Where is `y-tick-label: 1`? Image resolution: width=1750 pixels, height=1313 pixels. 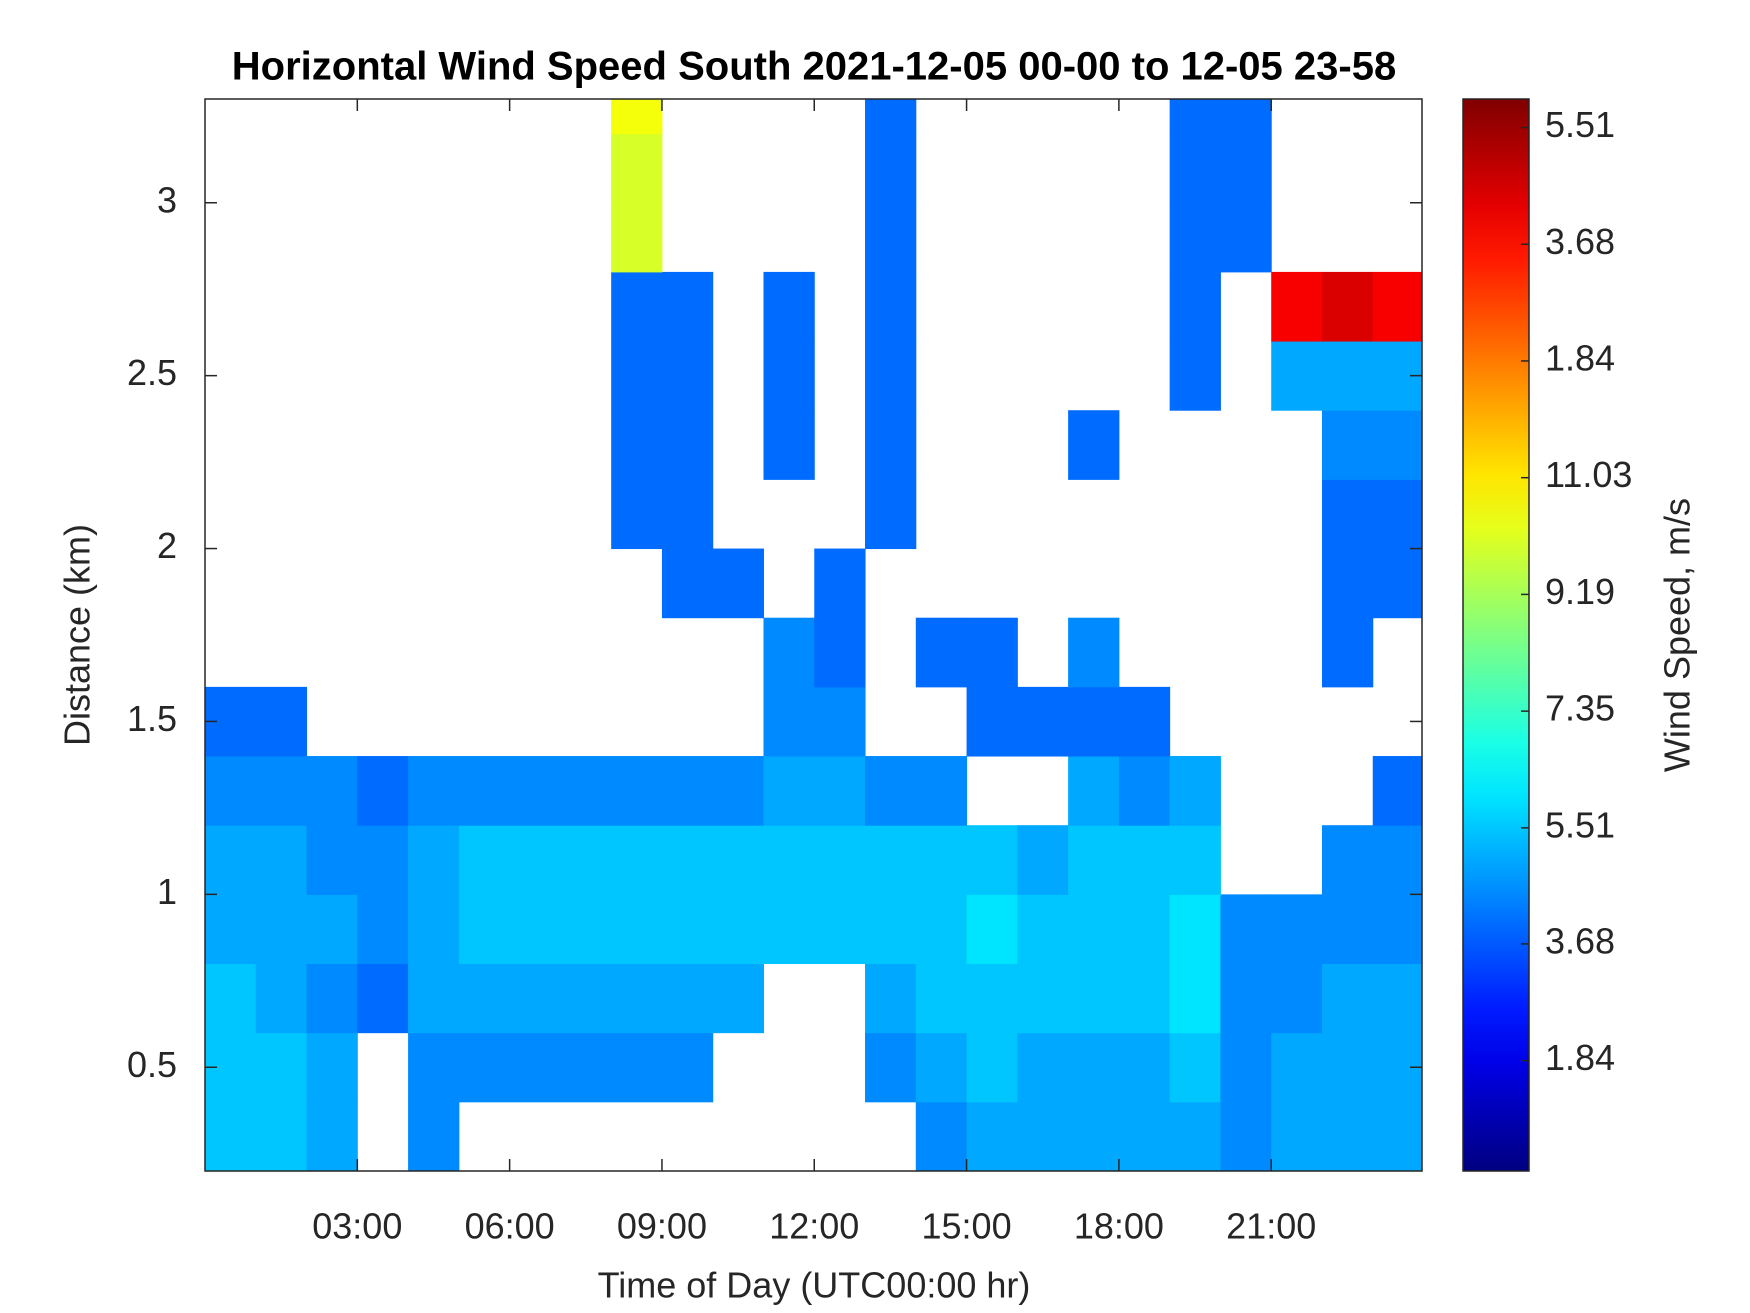 y-tick-label: 1 is located at coordinates (167, 891).